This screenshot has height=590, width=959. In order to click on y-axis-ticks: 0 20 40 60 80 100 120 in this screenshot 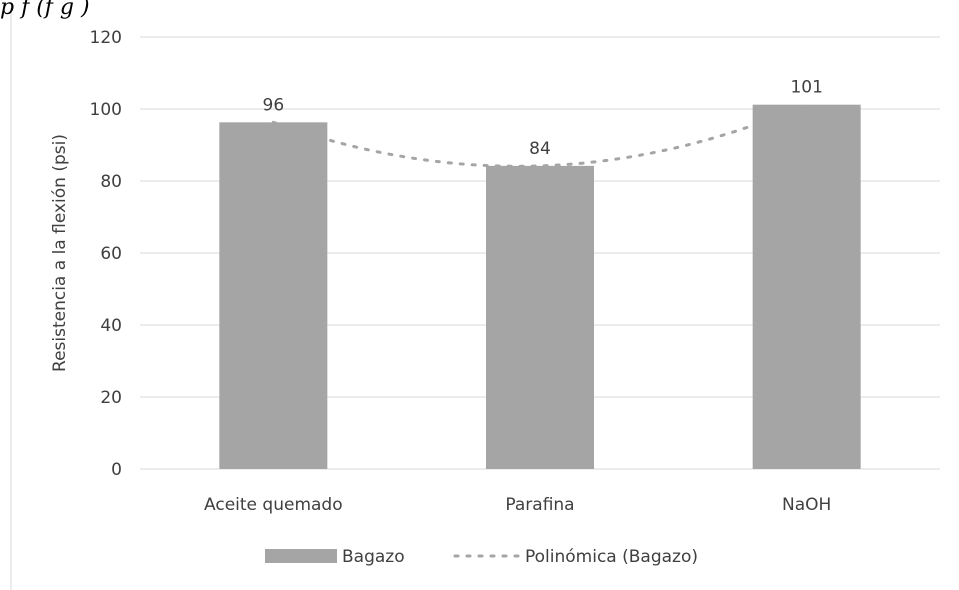, I will do `click(106, 254)`.